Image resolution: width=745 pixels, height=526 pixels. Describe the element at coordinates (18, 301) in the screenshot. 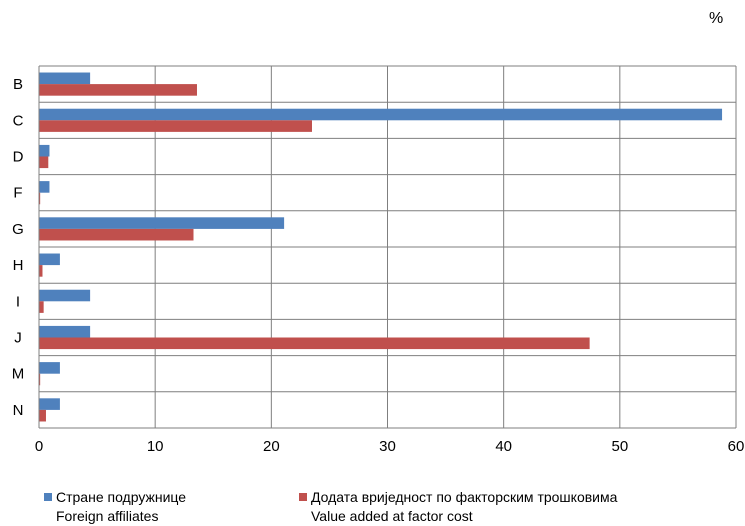

I see `y-tick-label: I` at that location.